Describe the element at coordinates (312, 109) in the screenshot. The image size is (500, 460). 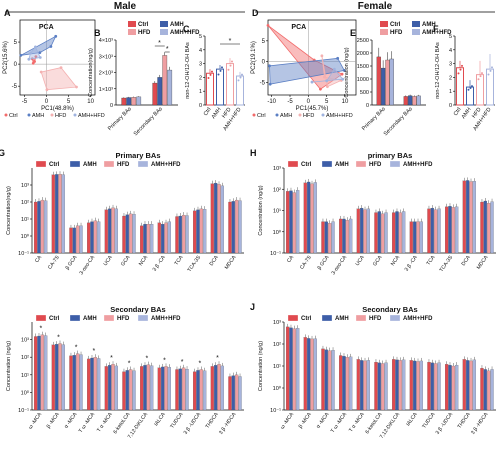
I see `x-axis-label-D: PC1(45.7%)` at that location.